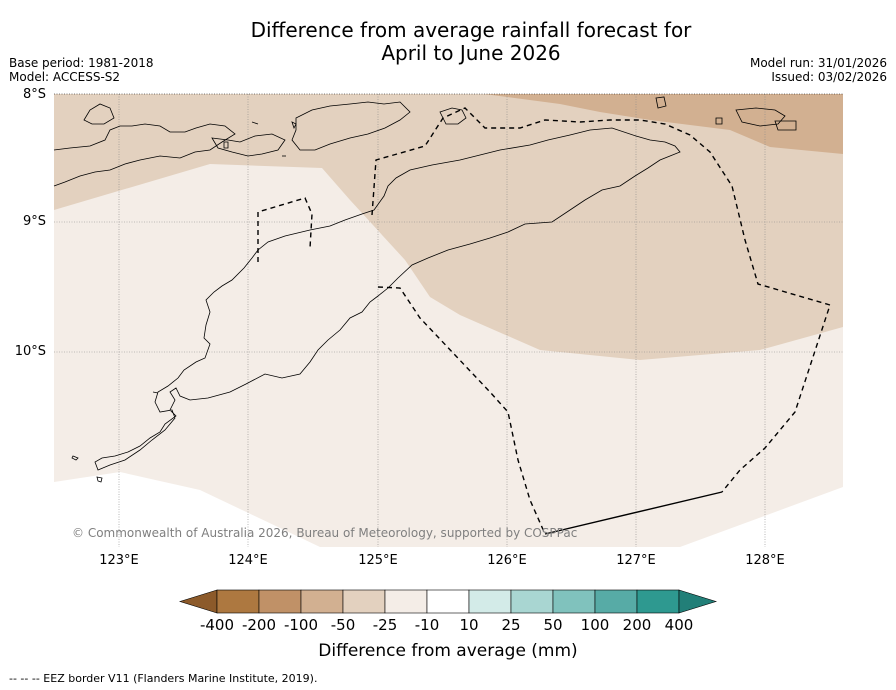 The width and height of the screenshot is (896, 690). I want to click on lat-label-9s: 9°S, so click(34, 221).